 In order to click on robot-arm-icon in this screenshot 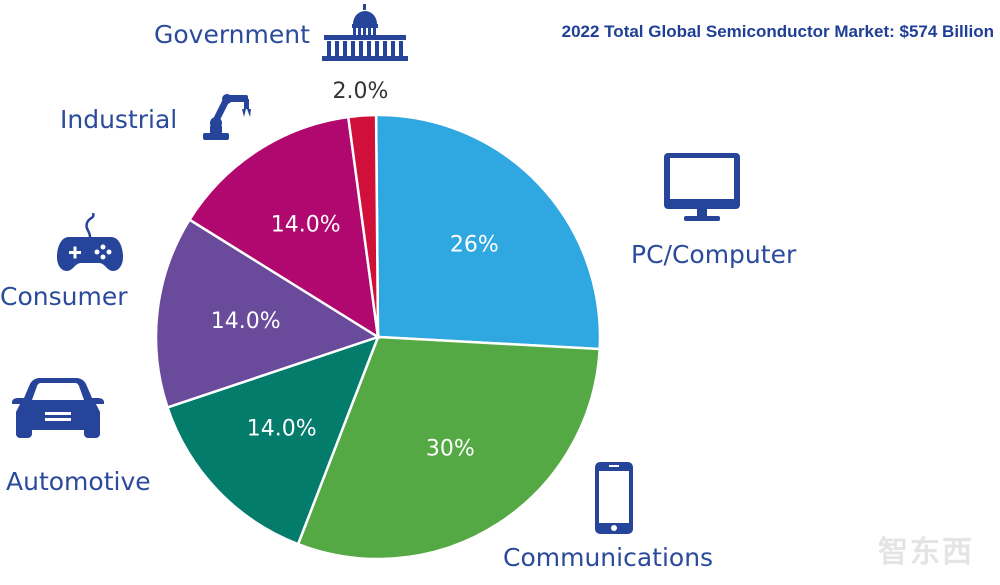, I will do `click(227, 117)`.